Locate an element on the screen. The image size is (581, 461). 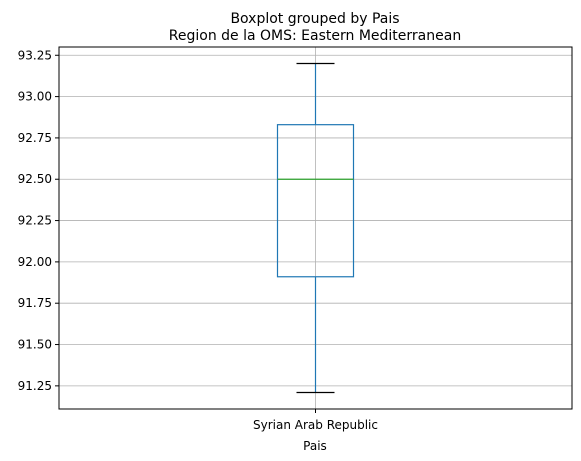
box-group is located at coordinates (315, 228).